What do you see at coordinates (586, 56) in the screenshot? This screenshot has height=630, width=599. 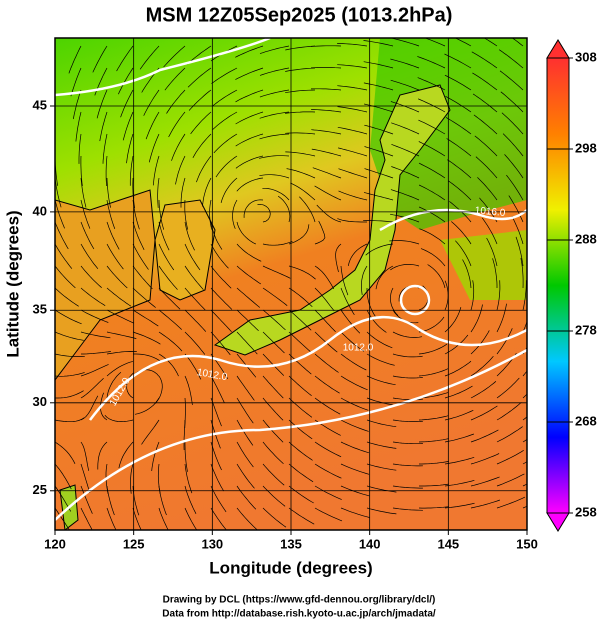 I see `colorbar-tick-label: 308` at bounding box center [586, 56].